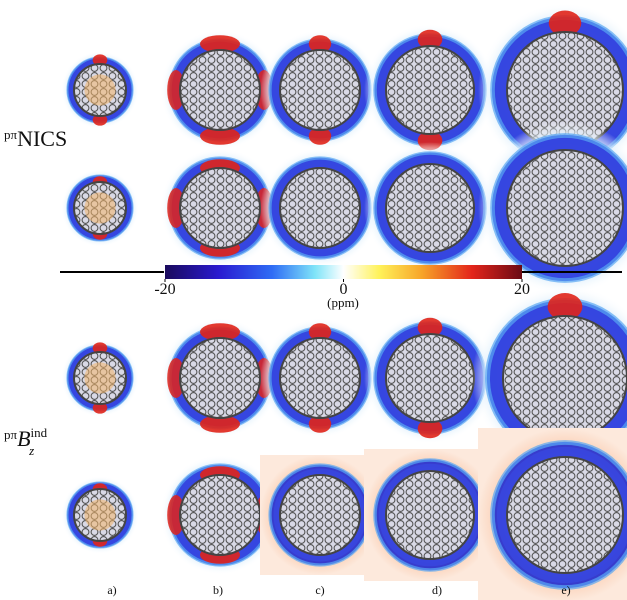  I want to click on column-label: c), so click(319, 590).